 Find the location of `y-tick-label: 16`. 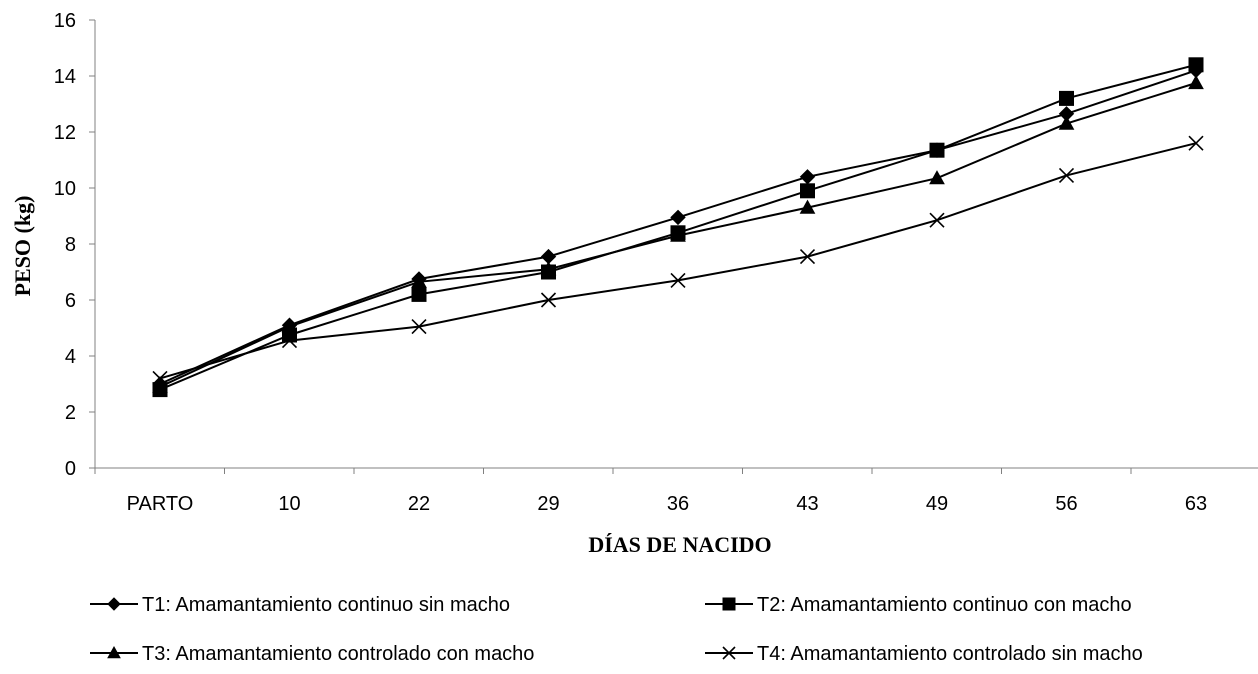

y-tick-label: 16 is located at coordinates (65, 21).